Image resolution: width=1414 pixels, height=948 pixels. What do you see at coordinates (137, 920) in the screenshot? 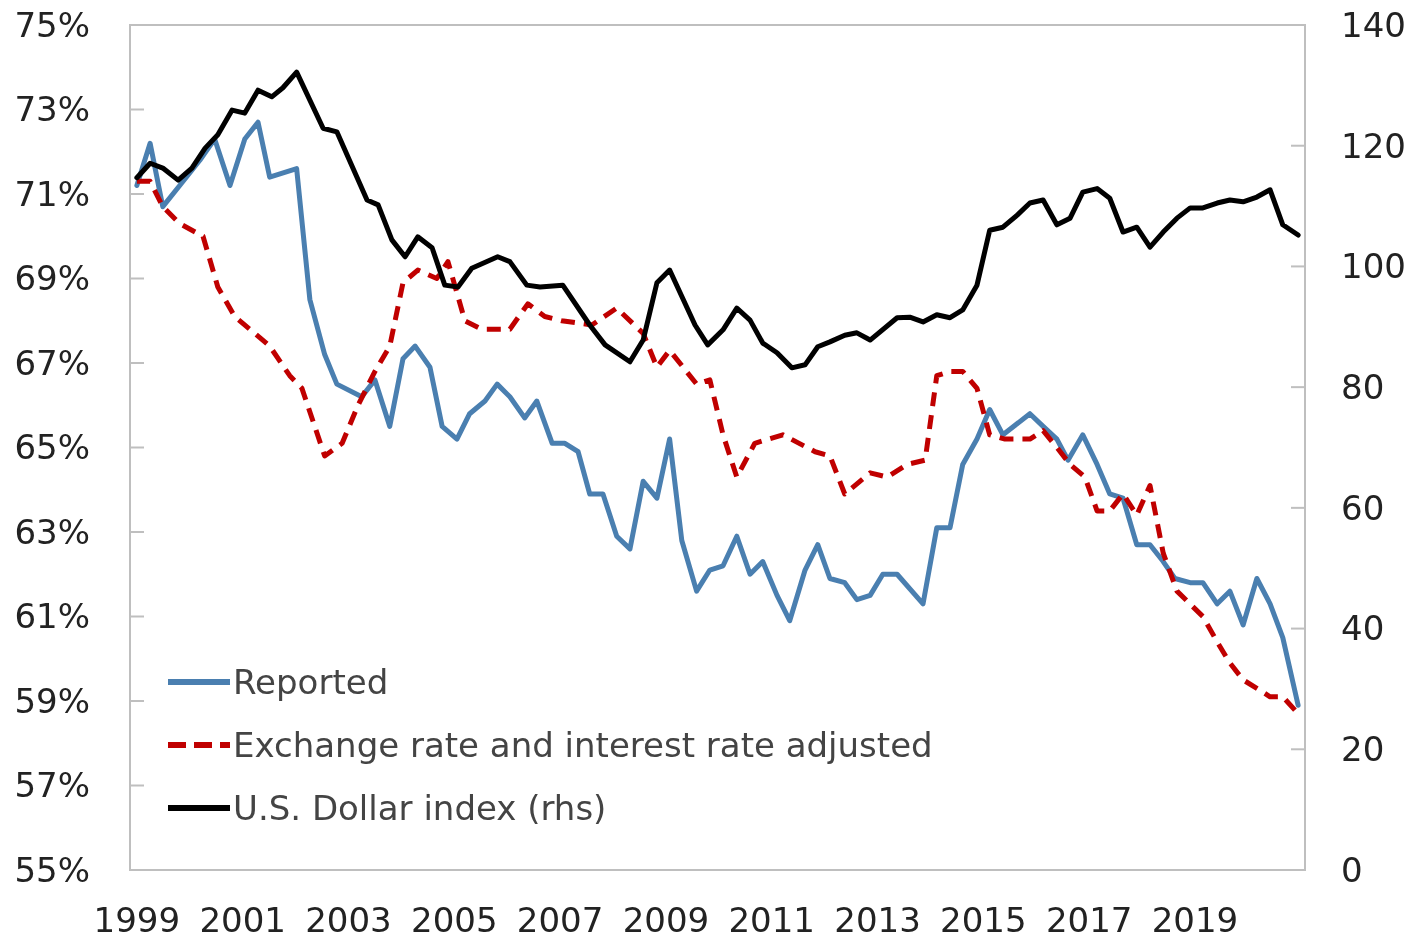
I see `x-tick-label: 1999` at bounding box center [137, 920].